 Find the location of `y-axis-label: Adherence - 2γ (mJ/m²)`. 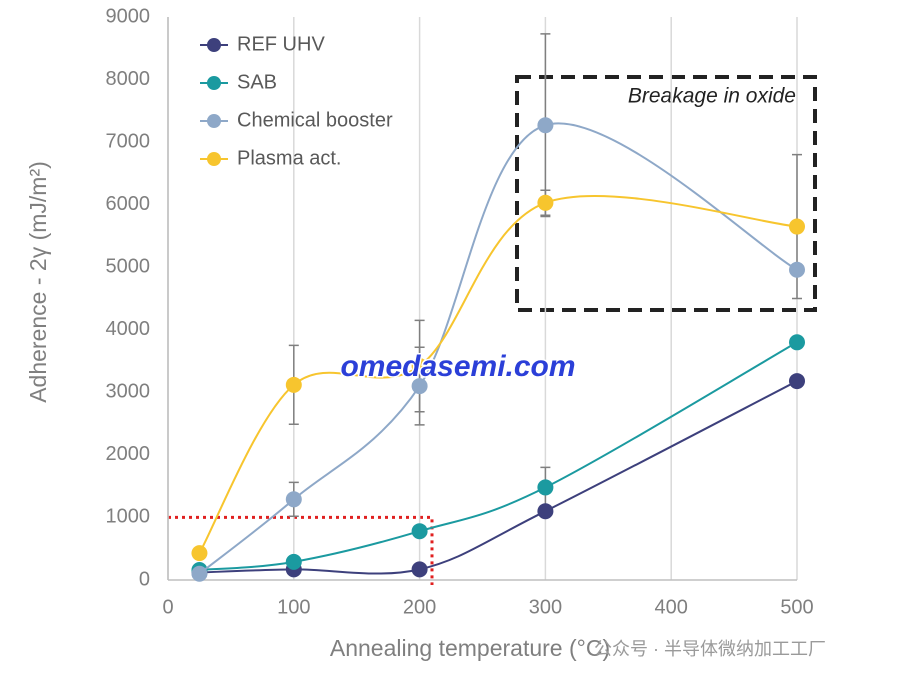

y-axis-label: Adherence - 2γ (mJ/m²) is located at coordinates (38, 282).